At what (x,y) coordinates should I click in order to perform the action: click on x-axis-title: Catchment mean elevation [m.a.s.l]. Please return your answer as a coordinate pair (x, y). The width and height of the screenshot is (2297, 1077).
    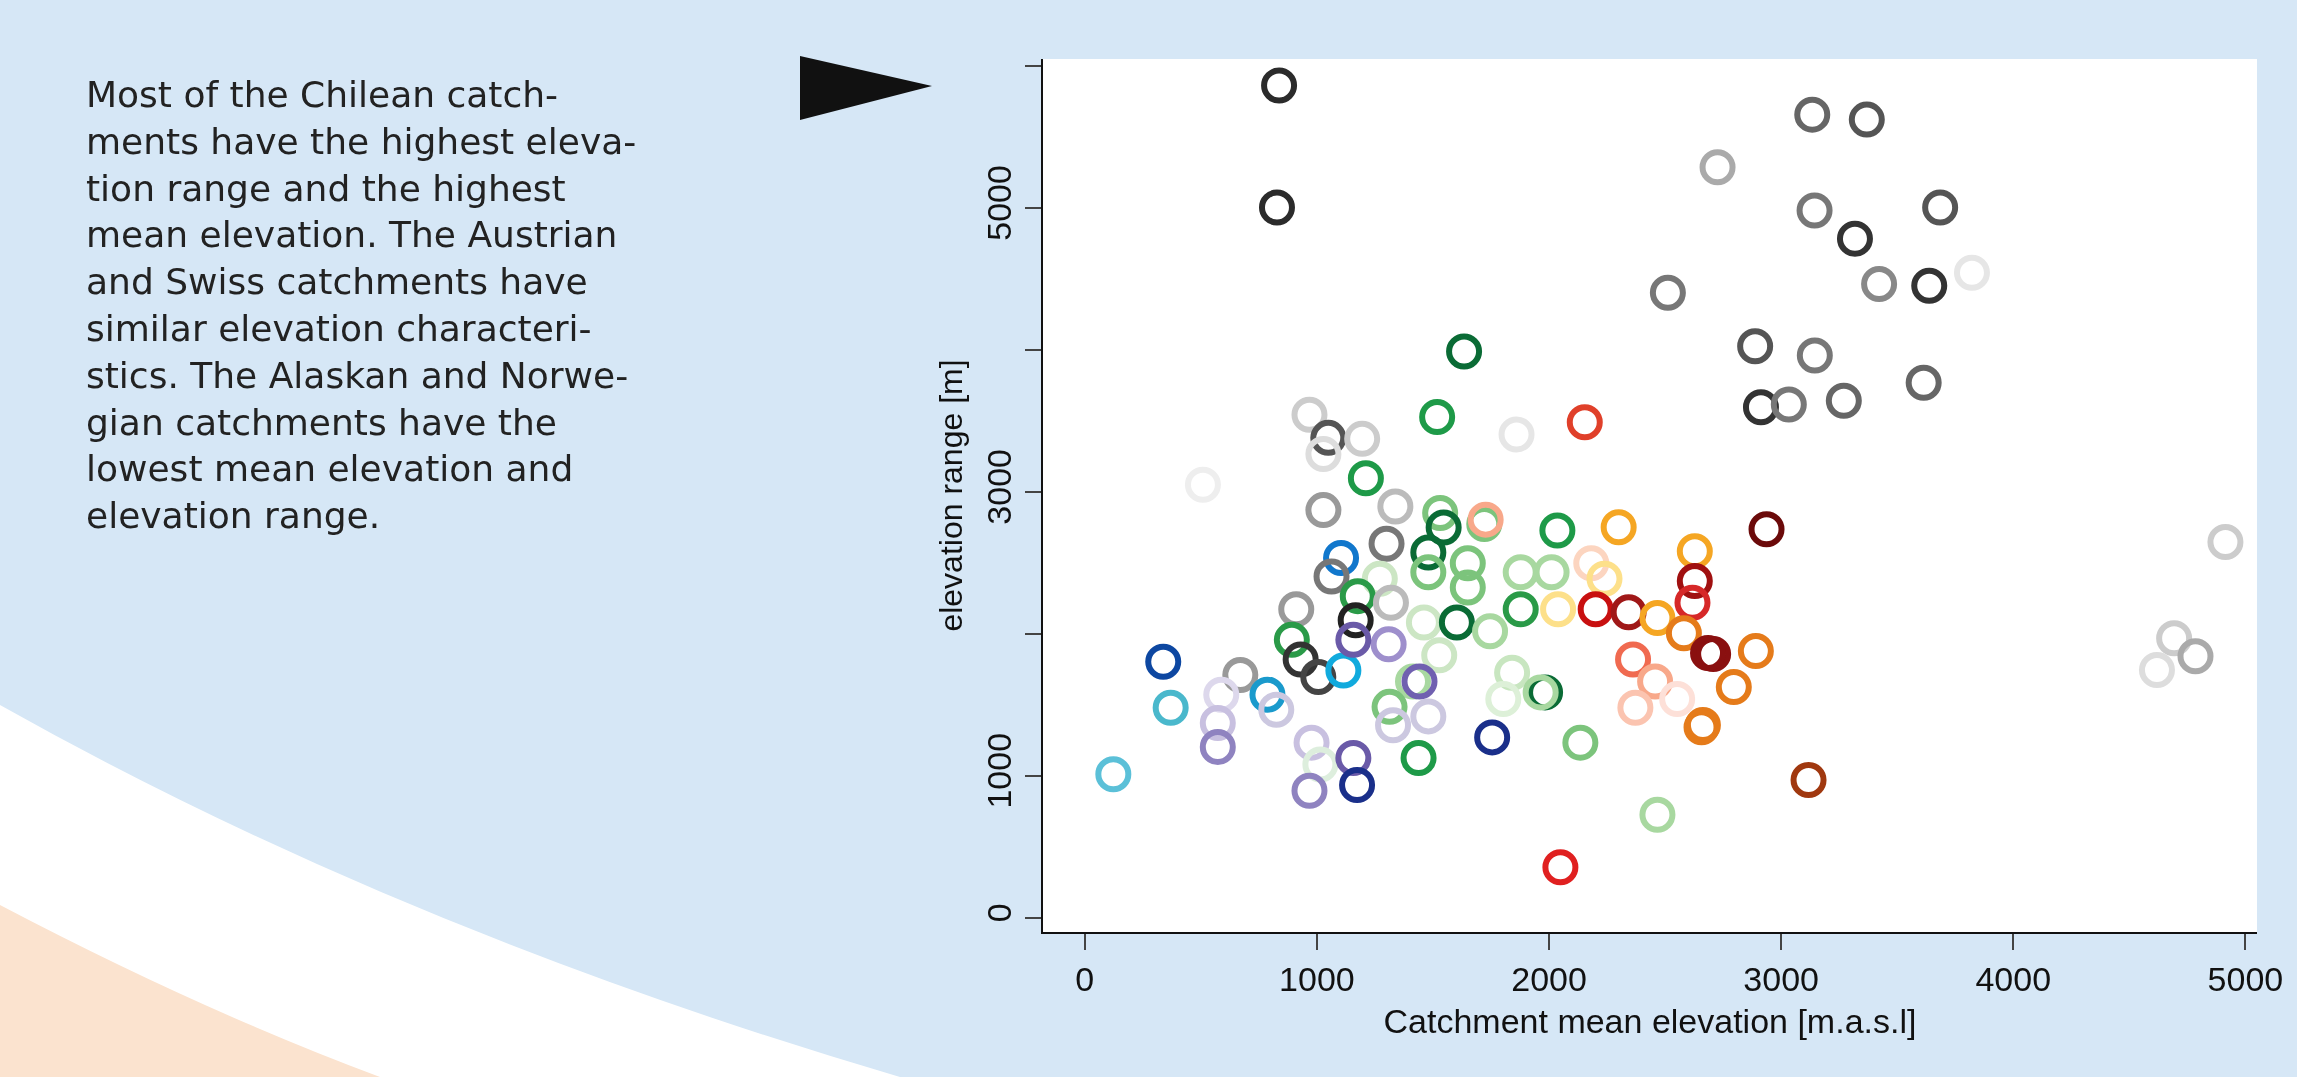
    Looking at the image, I should click on (1650, 1020).